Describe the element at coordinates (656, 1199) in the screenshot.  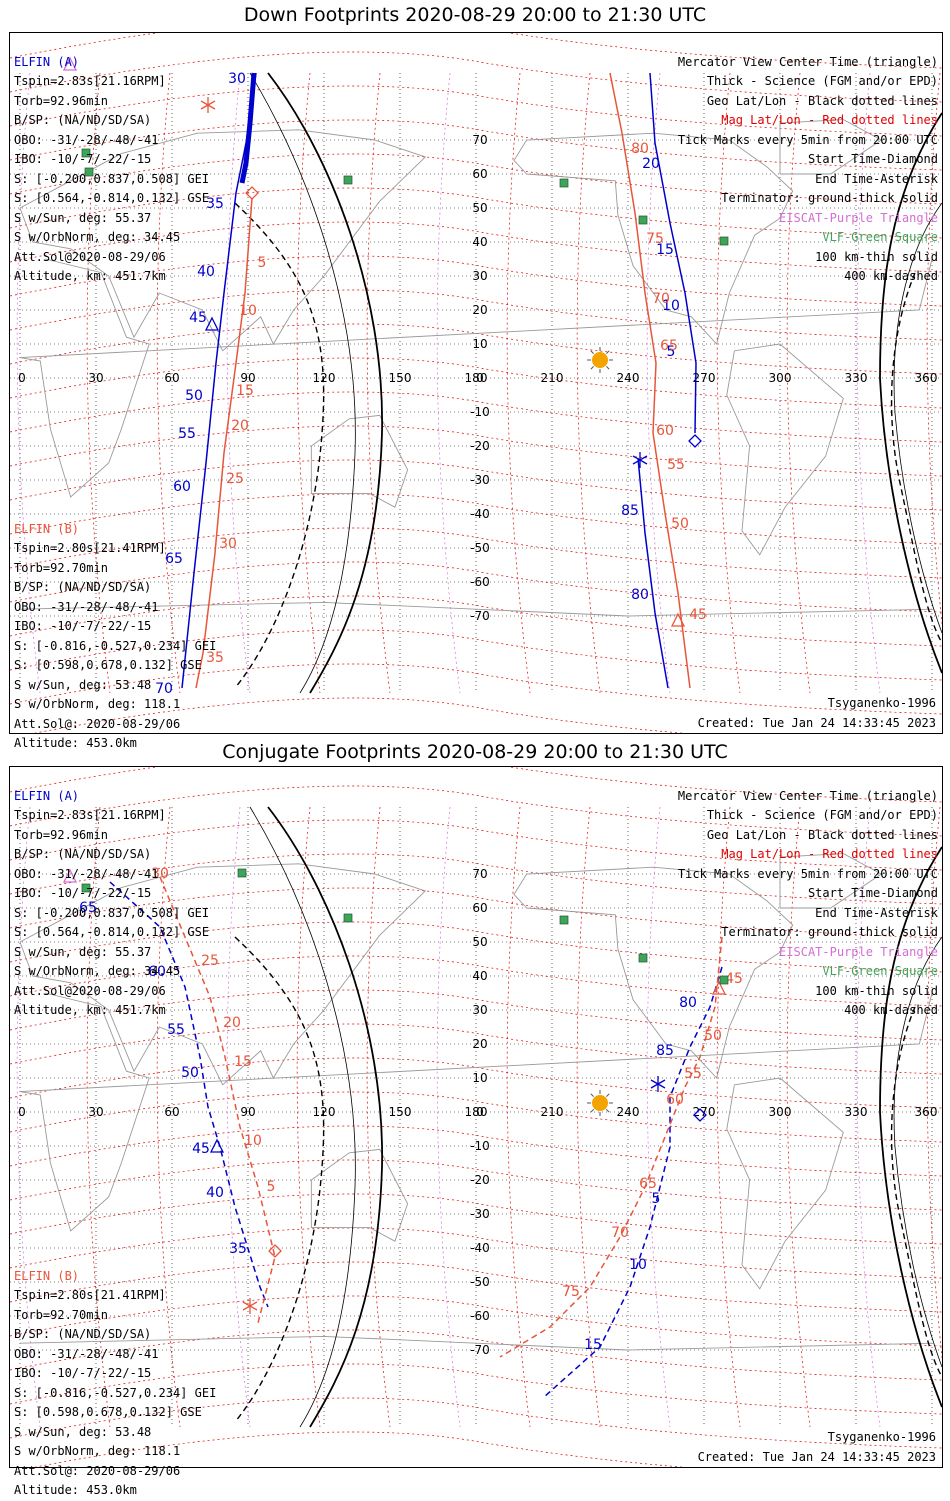
I see `elfin-a-tick-label: 5` at that location.